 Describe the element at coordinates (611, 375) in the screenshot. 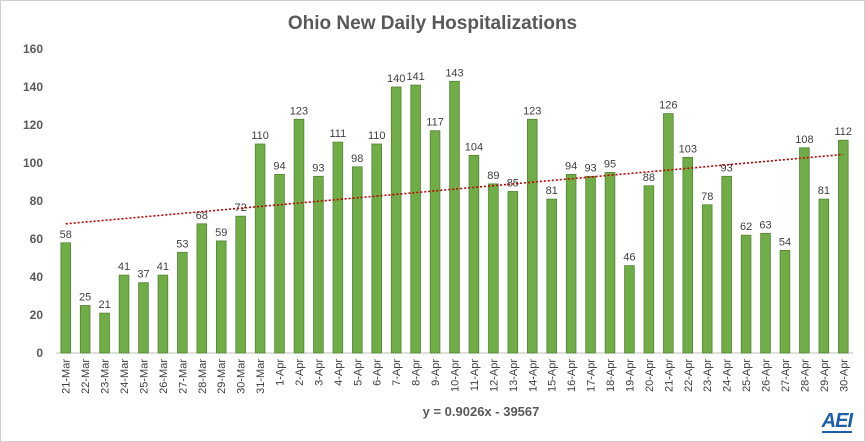

I see `x-tick-label: 18-Apr` at that location.